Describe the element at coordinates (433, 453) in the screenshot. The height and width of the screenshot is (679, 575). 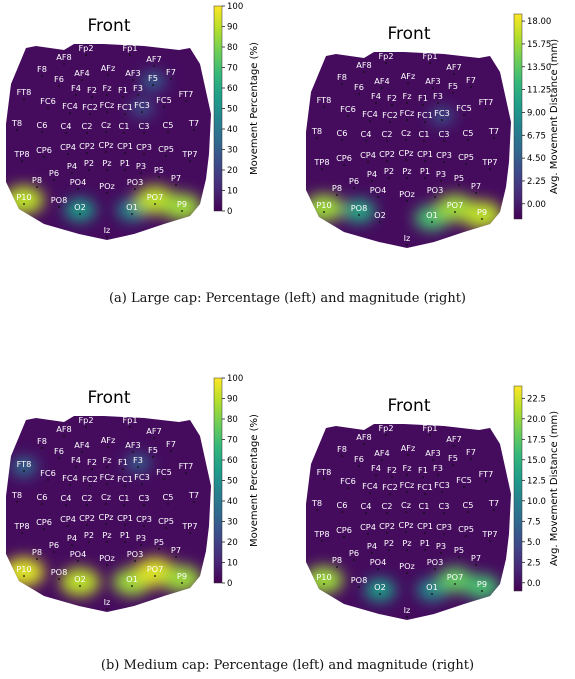
I see `electrode-label: AF3` at that location.